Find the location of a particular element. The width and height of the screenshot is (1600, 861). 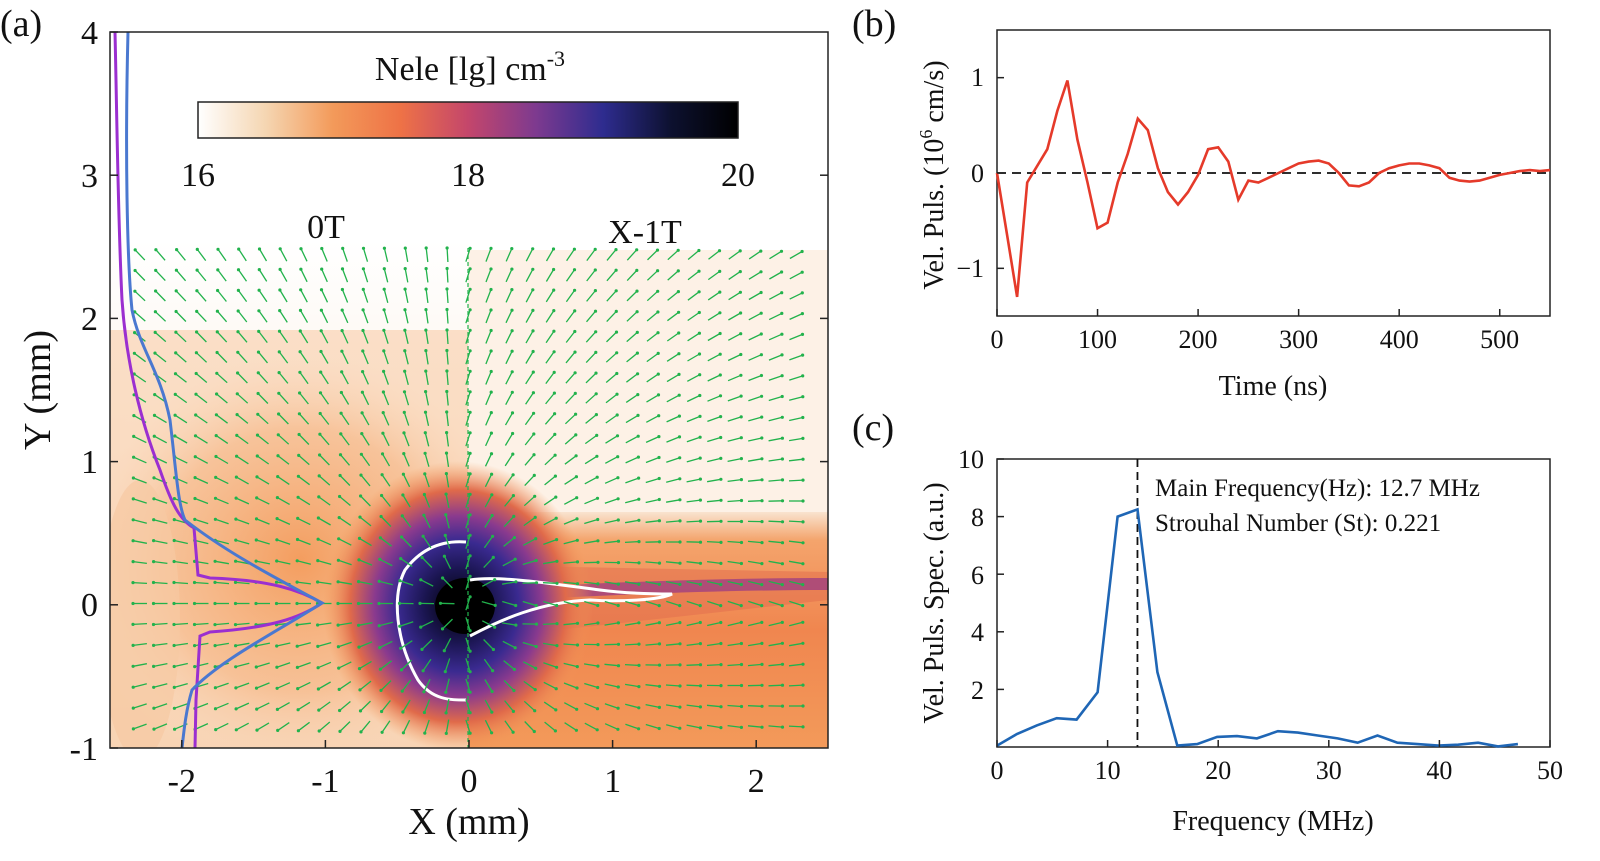

panel-c-ylabel: Vel. Puls. Spec. (a.u.) is located at coordinates (934, 602).